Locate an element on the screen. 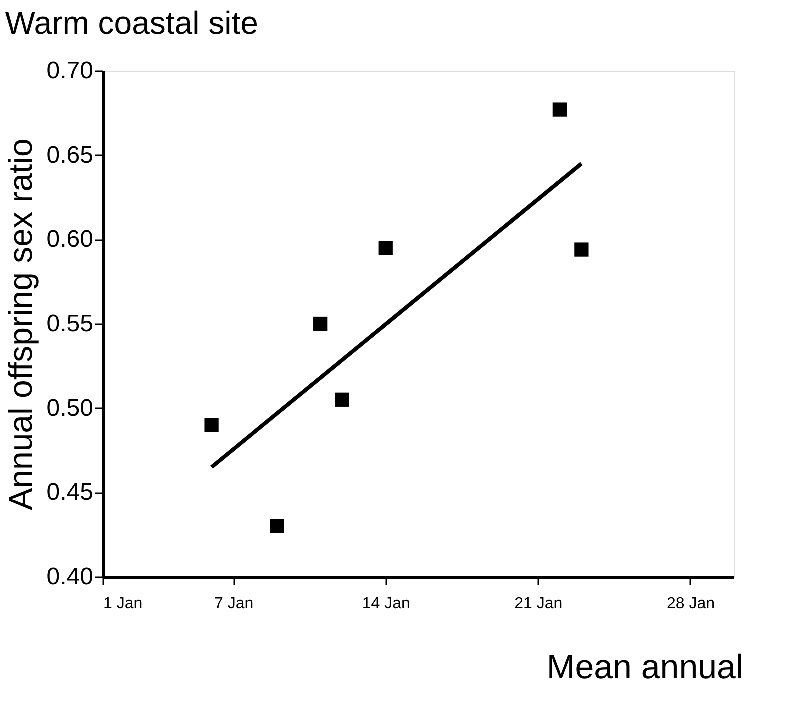  y-tick-label: 0.65 is located at coordinates (70, 155).